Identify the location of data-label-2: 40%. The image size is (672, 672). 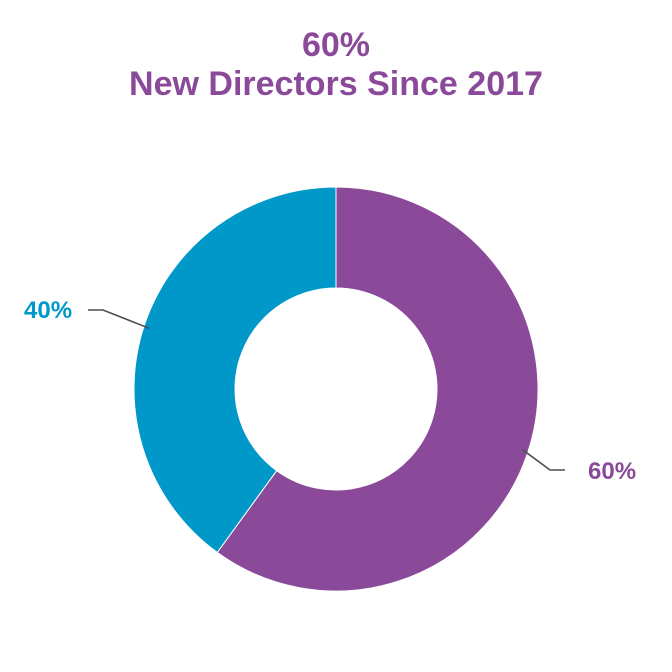
(48, 310).